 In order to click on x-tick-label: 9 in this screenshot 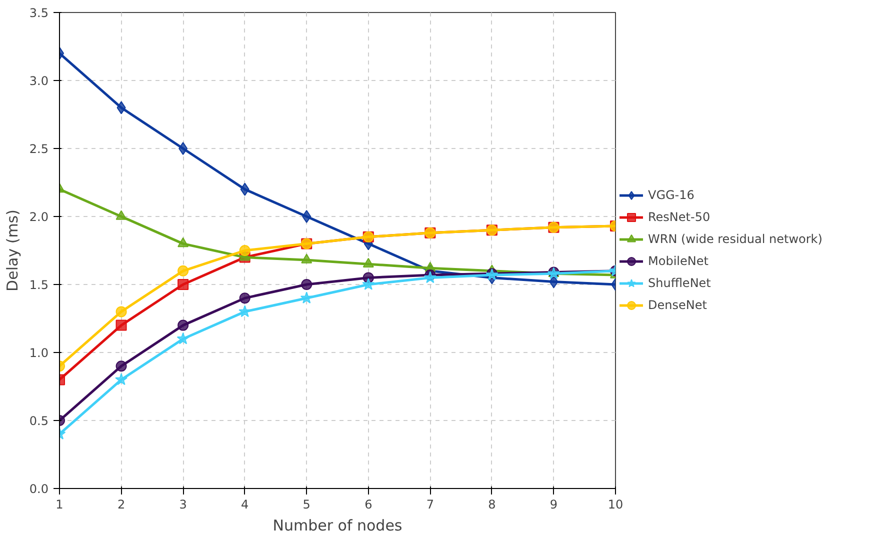, I will do `click(554, 505)`.